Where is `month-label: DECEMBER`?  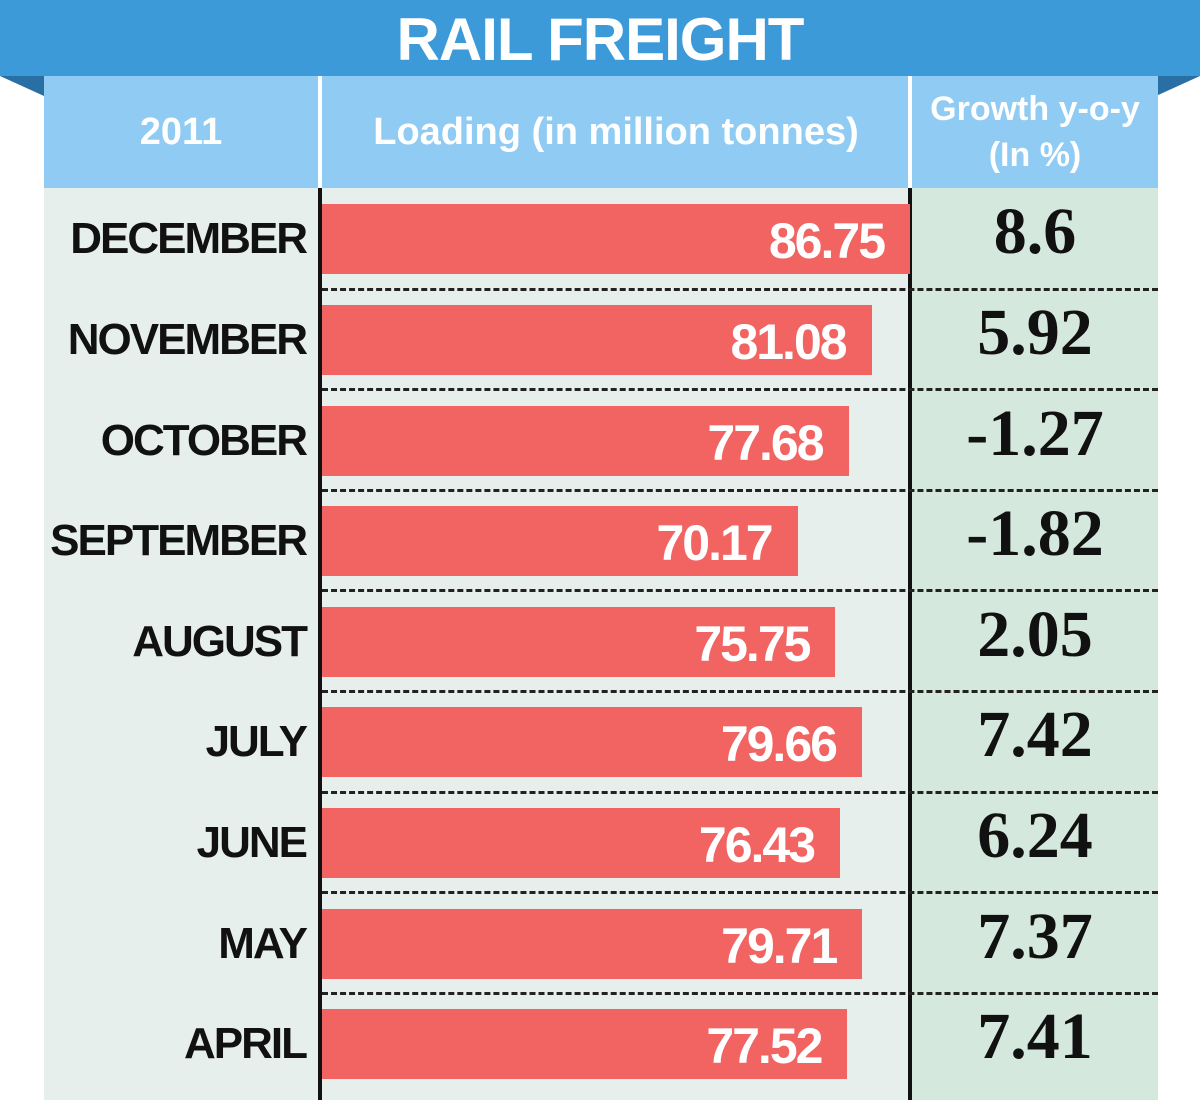
month-label: DECEMBER is located at coordinates (189, 239).